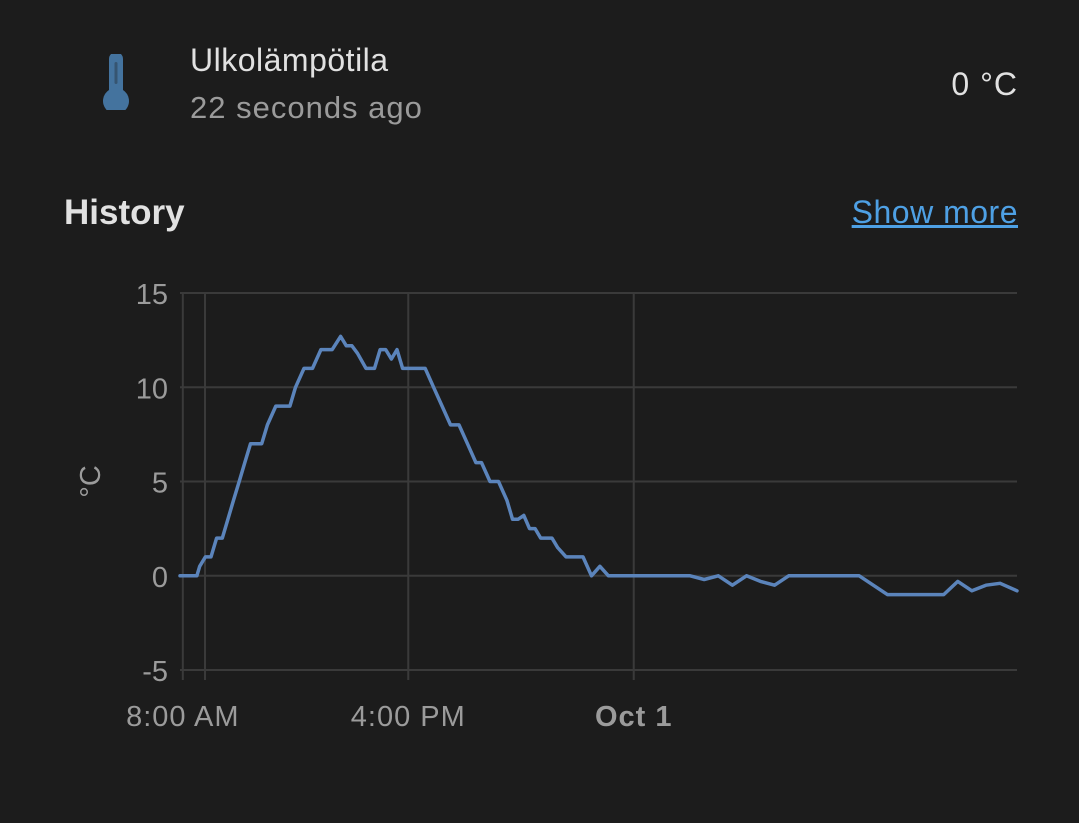 The height and width of the screenshot is (823, 1079). What do you see at coordinates (289, 60) in the screenshot?
I see `entity-name: Ulkolämpötila` at bounding box center [289, 60].